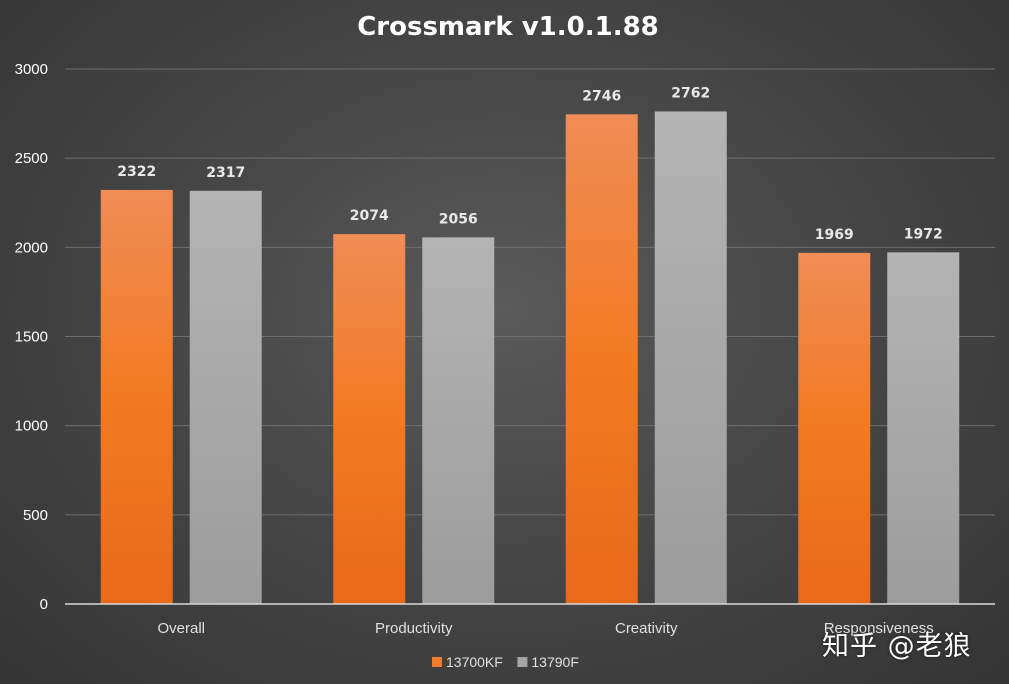  Describe the element at coordinates (474, 662) in the screenshot. I see `legend-label: 13700KF` at that location.